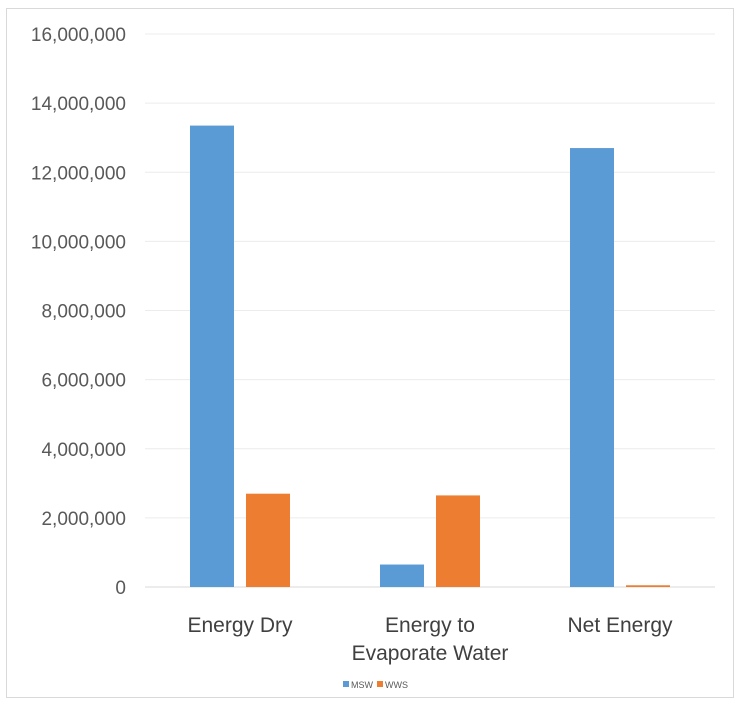  I want to click on category-label: Net Energy, so click(620, 625).